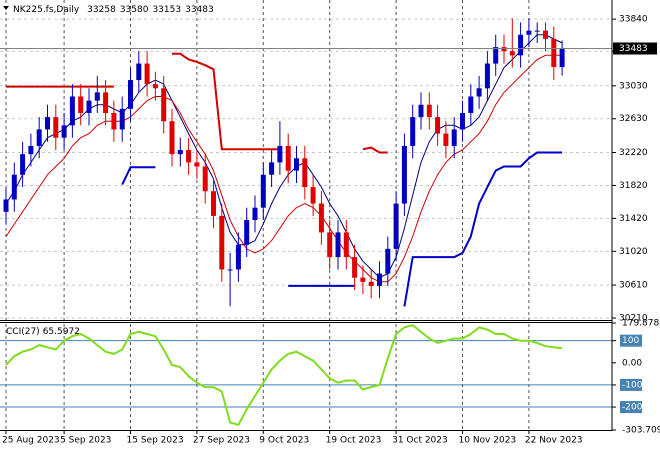 The image size is (660, 450). What do you see at coordinates (633, 219) in the screenshot?
I see `y-tick-label: 31420` at bounding box center [633, 219].